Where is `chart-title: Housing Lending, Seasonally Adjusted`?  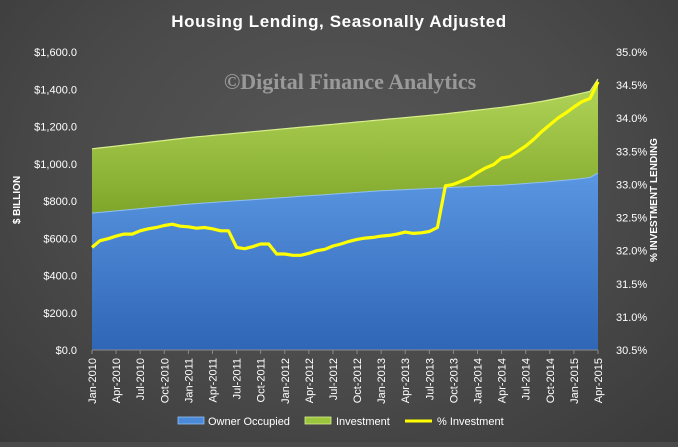
chart-title: Housing Lending, Seasonally Adjusted is located at coordinates (339, 21).